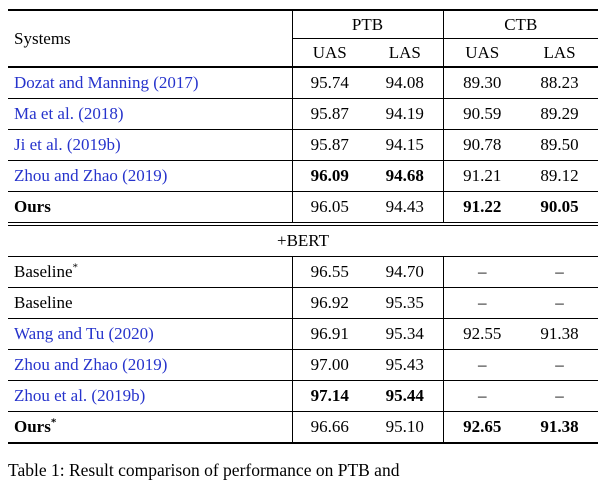 The image size is (606, 481). I want to click on ctb-uas-value: 92.55, so click(482, 334).